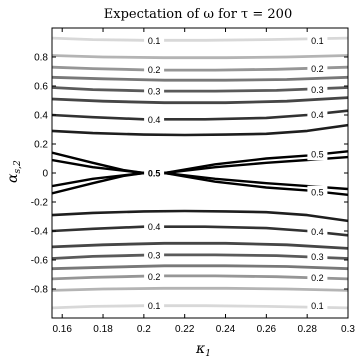 This screenshot has width=358, height=360. Describe the element at coordinates (41, 116) in the screenshot. I see `y-tick-label-2: 0.4` at that location.